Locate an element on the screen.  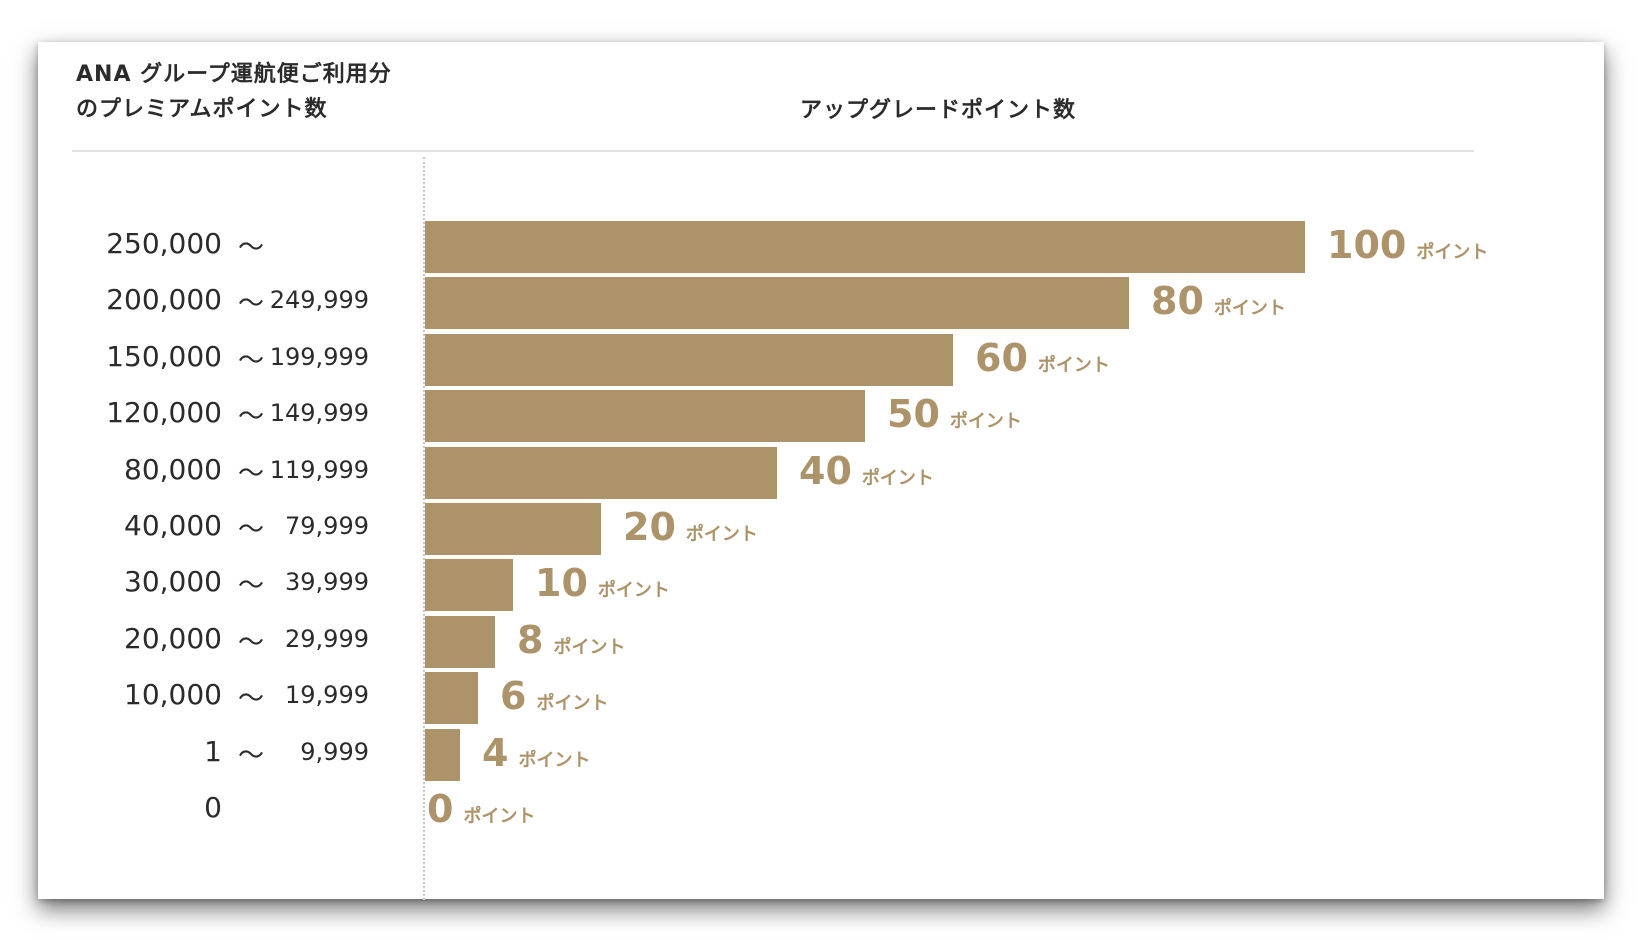
bar-value-number: 6 is located at coordinates (513, 696).